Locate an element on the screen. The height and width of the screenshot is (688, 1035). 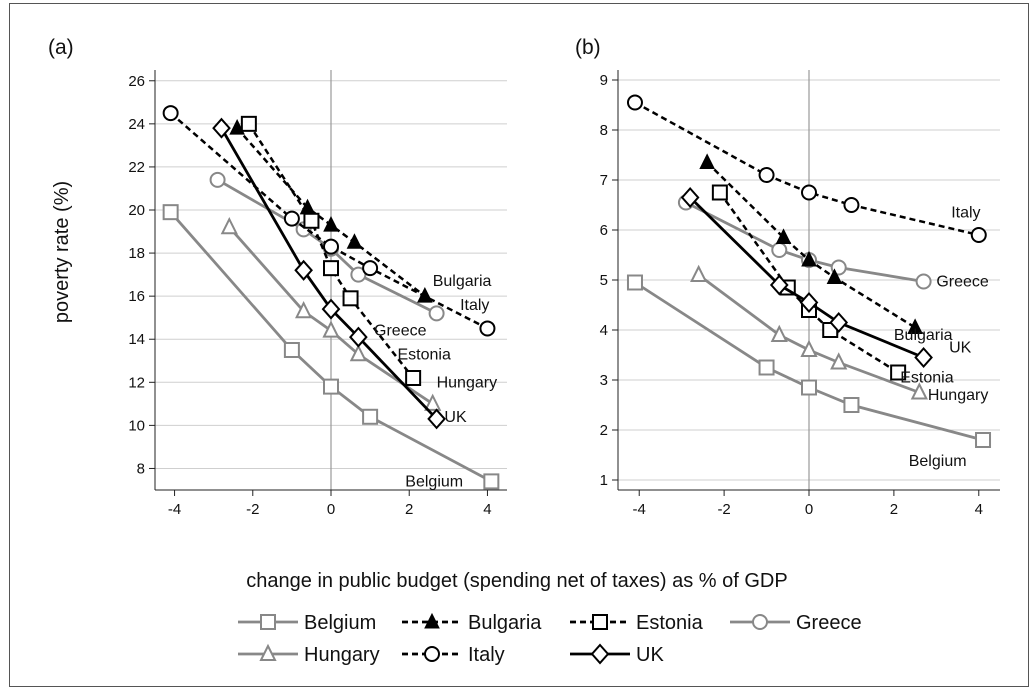
y-tick-label: 12 is located at coordinates (136, 382).